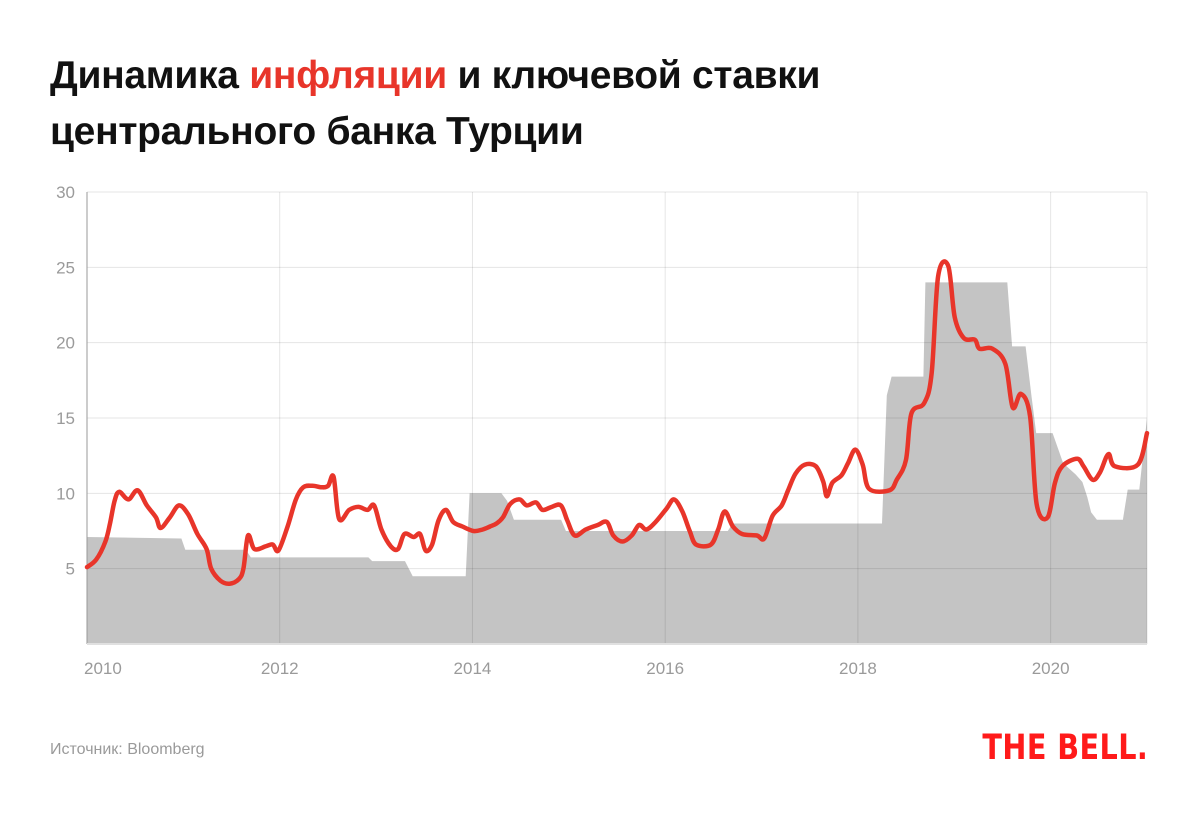 This screenshot has width=1200, height=817. Describe the element at coordinates (65, 493) in the screenshot. I see `y-tick-label: 10` at that location.